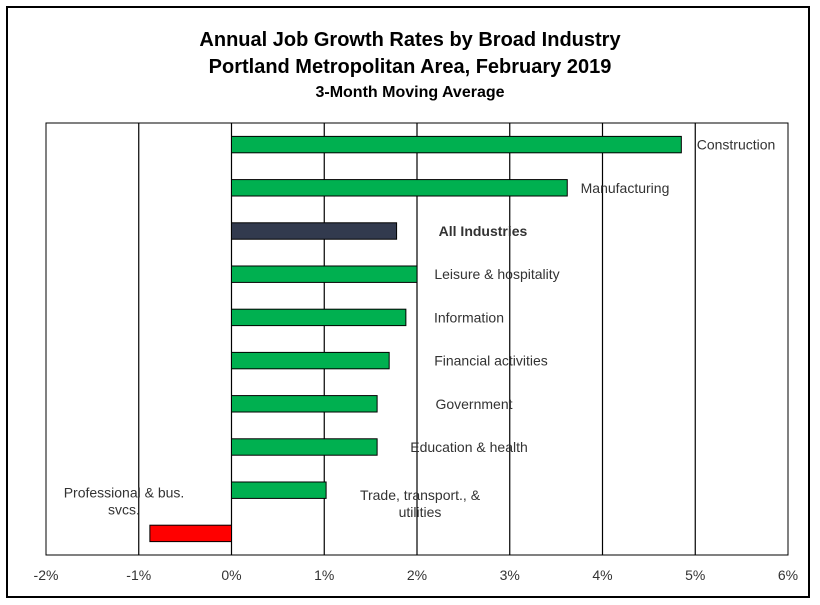 Image resolution: width=820 pixels, height=605 pixels. What do you see at coordinates (602, 575) in the screenshot?
I see `x-tick-label: 4%` at bounding box center [602, 575].